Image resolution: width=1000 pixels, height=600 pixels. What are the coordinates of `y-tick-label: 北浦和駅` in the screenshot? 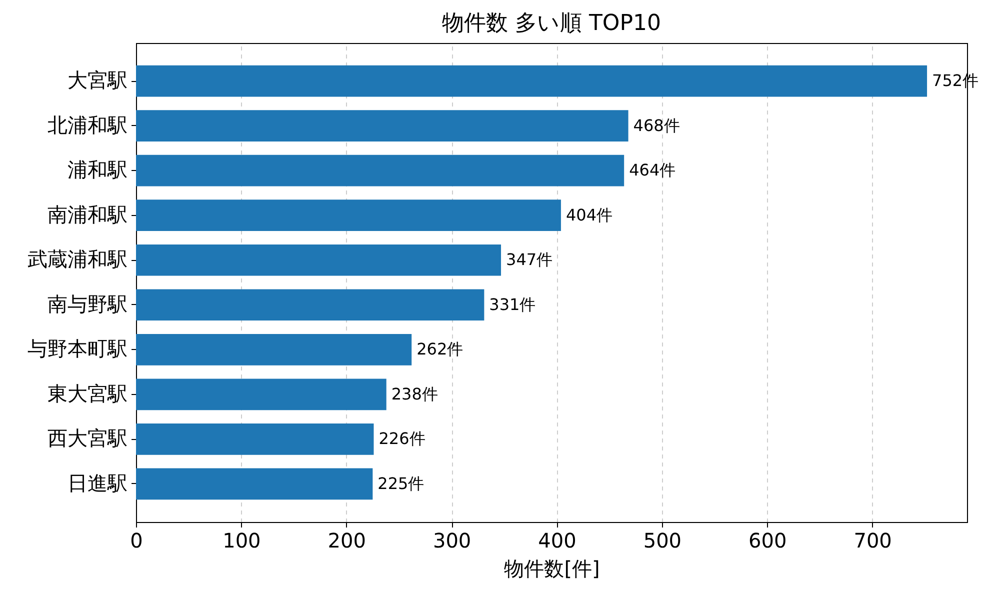 It's located at (88, 124).